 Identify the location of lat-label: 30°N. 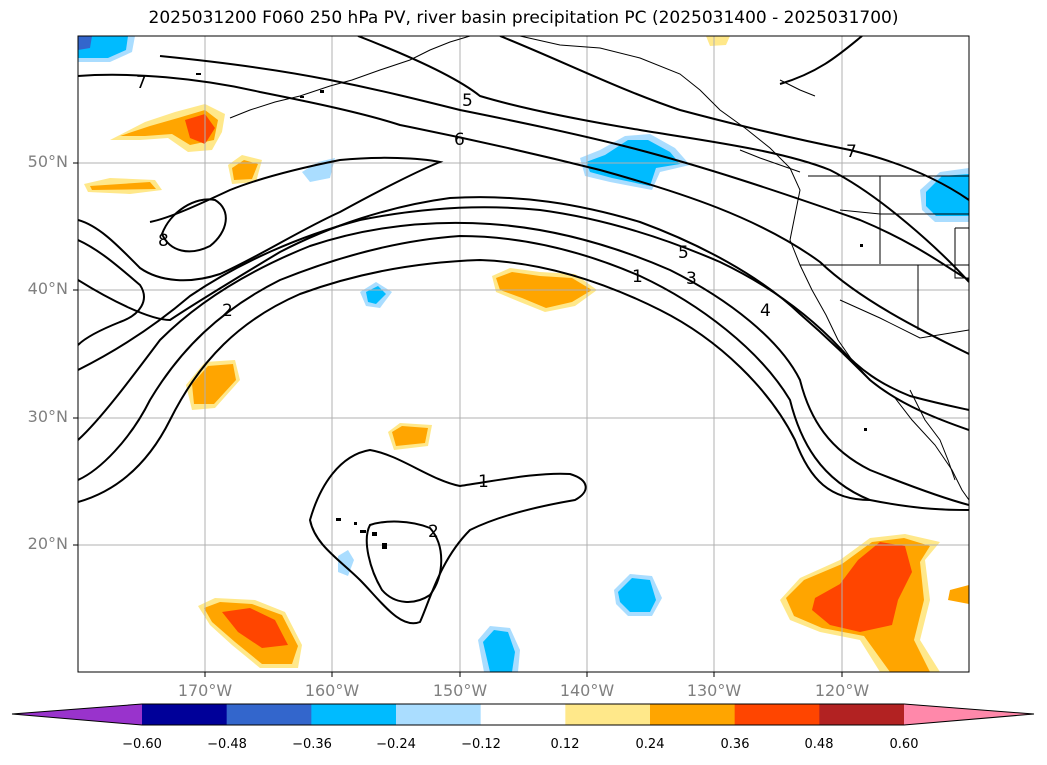
(47, 416).